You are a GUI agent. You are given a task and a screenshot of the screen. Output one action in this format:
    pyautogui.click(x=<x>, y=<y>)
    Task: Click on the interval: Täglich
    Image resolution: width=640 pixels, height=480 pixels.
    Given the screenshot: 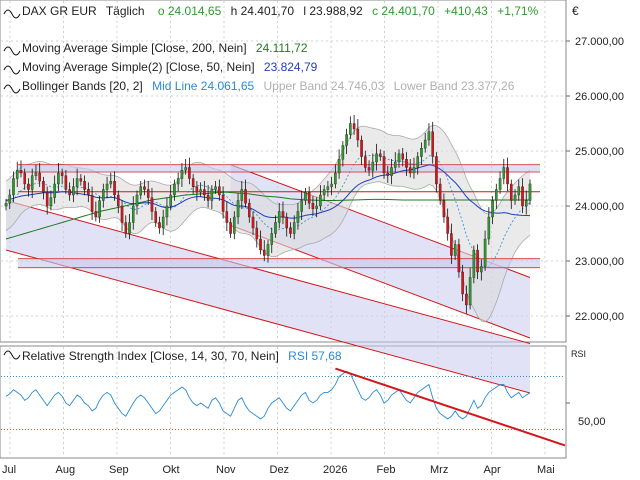 What is the action you would take?
    pyautogui.click(x=125, y=11)
    